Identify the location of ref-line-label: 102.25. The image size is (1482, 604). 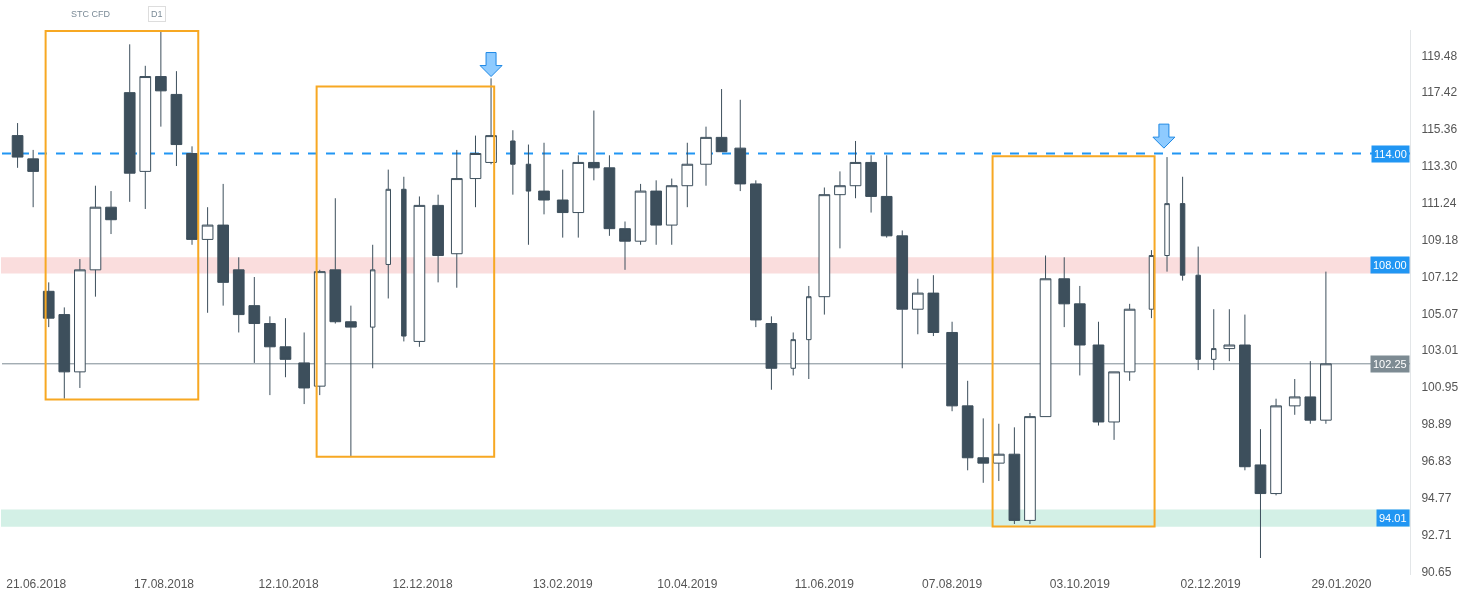
(1390, 364).